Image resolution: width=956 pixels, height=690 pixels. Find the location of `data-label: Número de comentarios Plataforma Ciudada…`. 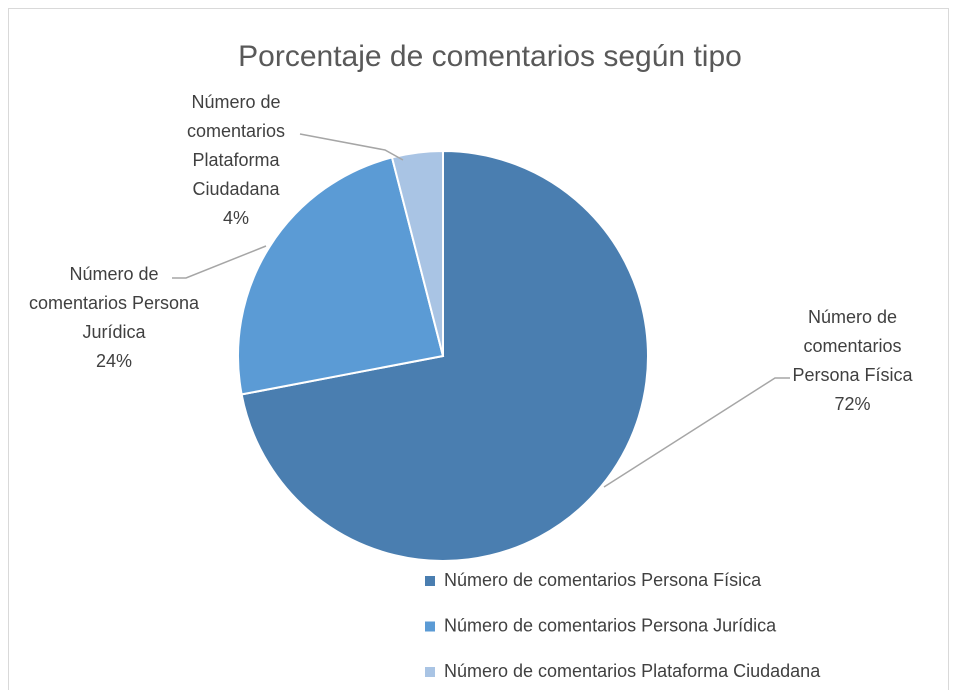

data-label: Número de comentarios Plataforma Ciudada… is located at coordinates (236, 160).